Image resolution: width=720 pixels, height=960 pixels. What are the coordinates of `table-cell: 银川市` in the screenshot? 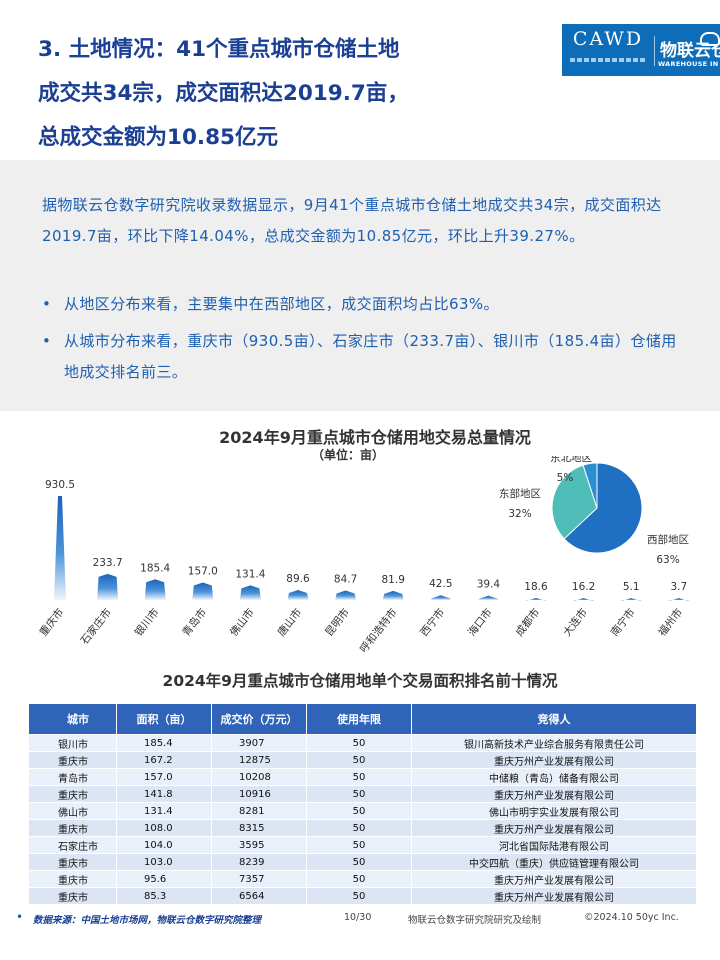 It's located at (72, 743).